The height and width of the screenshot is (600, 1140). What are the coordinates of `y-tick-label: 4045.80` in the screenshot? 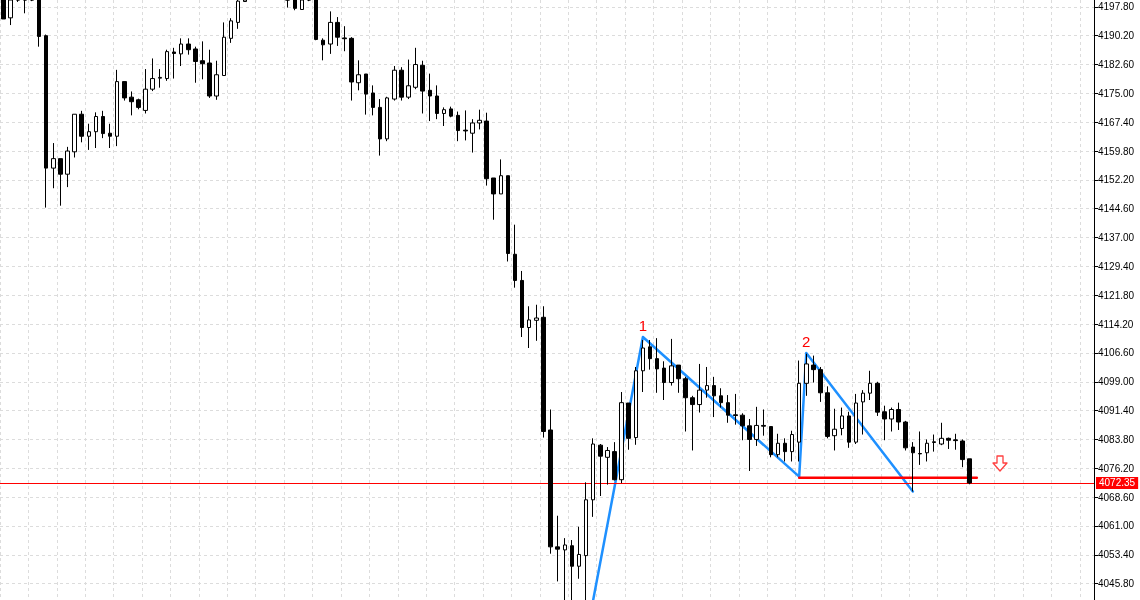 It's located at (1116, 584).